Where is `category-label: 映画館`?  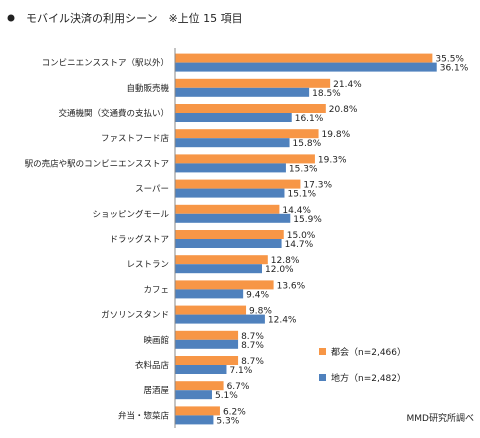
category-label: 映画館 is located at coordinates (156, 340).